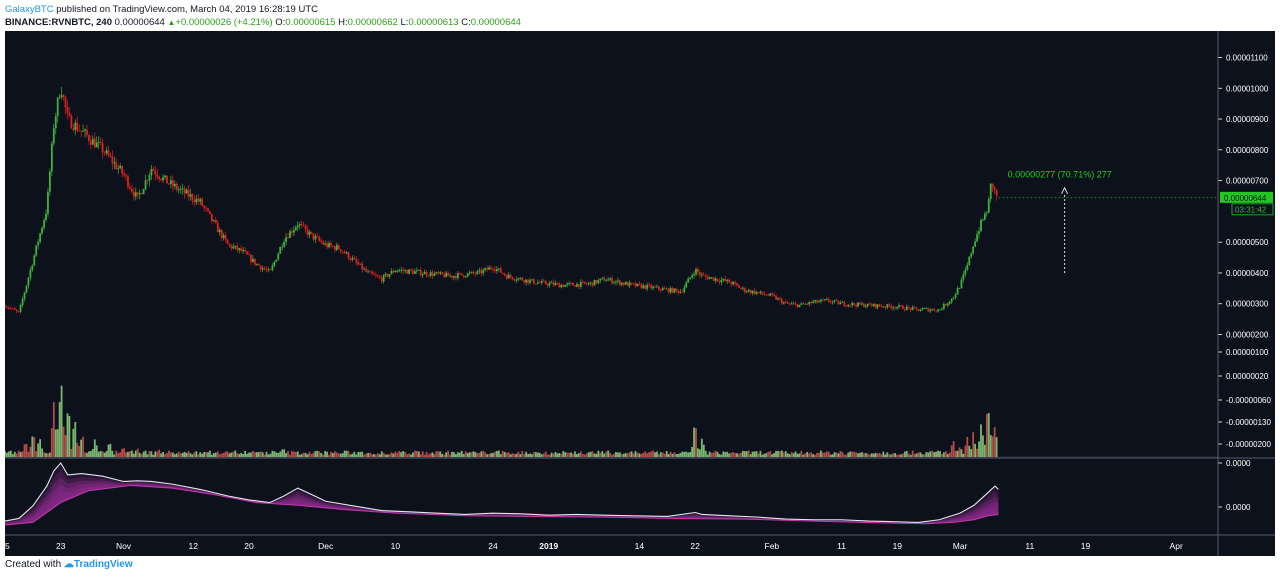 This screenshot has width=1280, height=579. I want to click on countdown-label: 03:31:42, so click(1251, 209).